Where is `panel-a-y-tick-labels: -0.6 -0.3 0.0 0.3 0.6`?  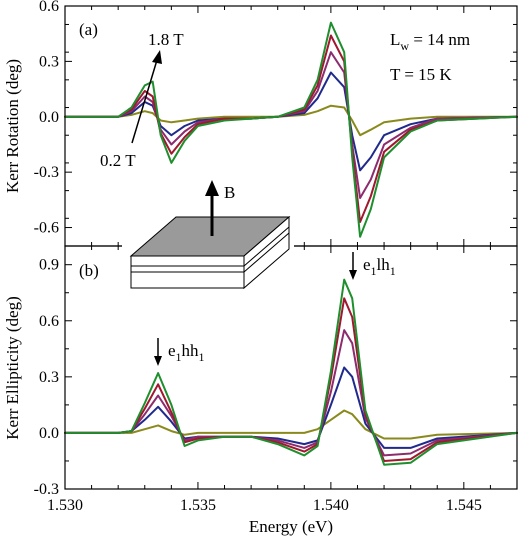
panel-a-y-tick-labels: -0.6 -0.3 0.0 0.3 0.6 is located at coordinates (46, 118).